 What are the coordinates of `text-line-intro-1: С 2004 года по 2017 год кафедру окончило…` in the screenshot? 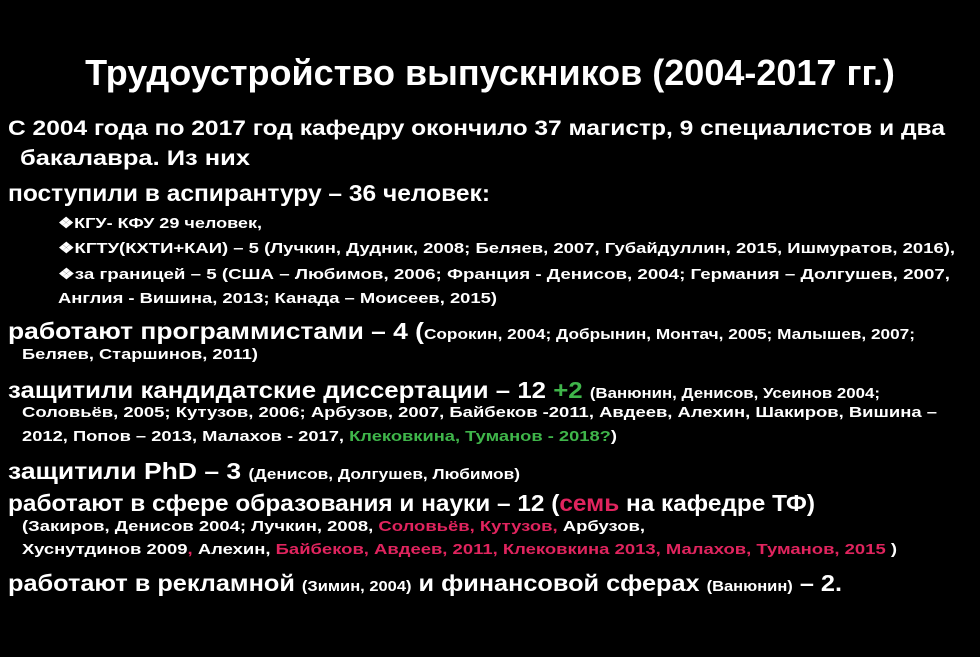 It's located at (476, 129).